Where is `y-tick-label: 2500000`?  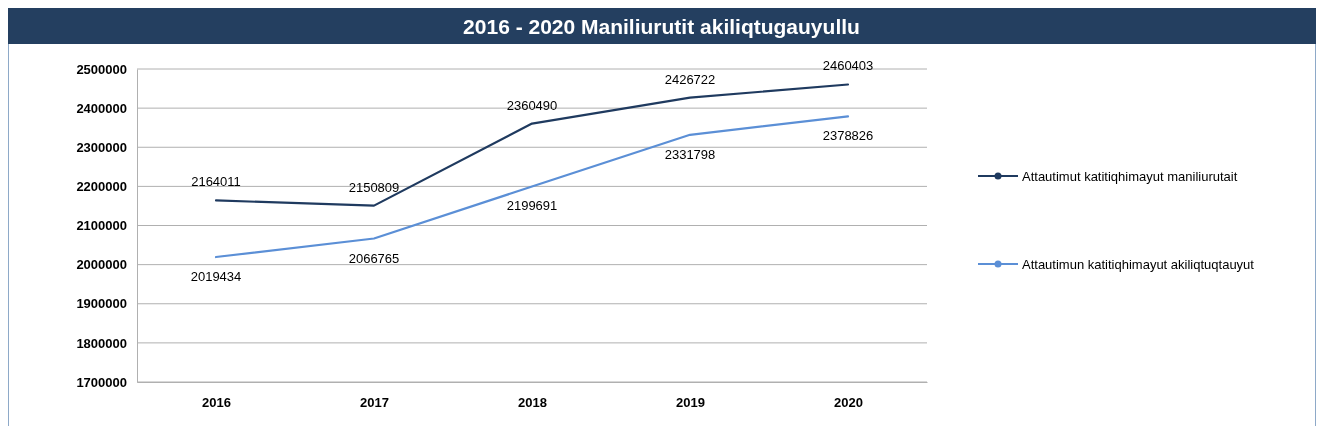 y-tick-label: 2500000 is located at coordinates (101, 69).